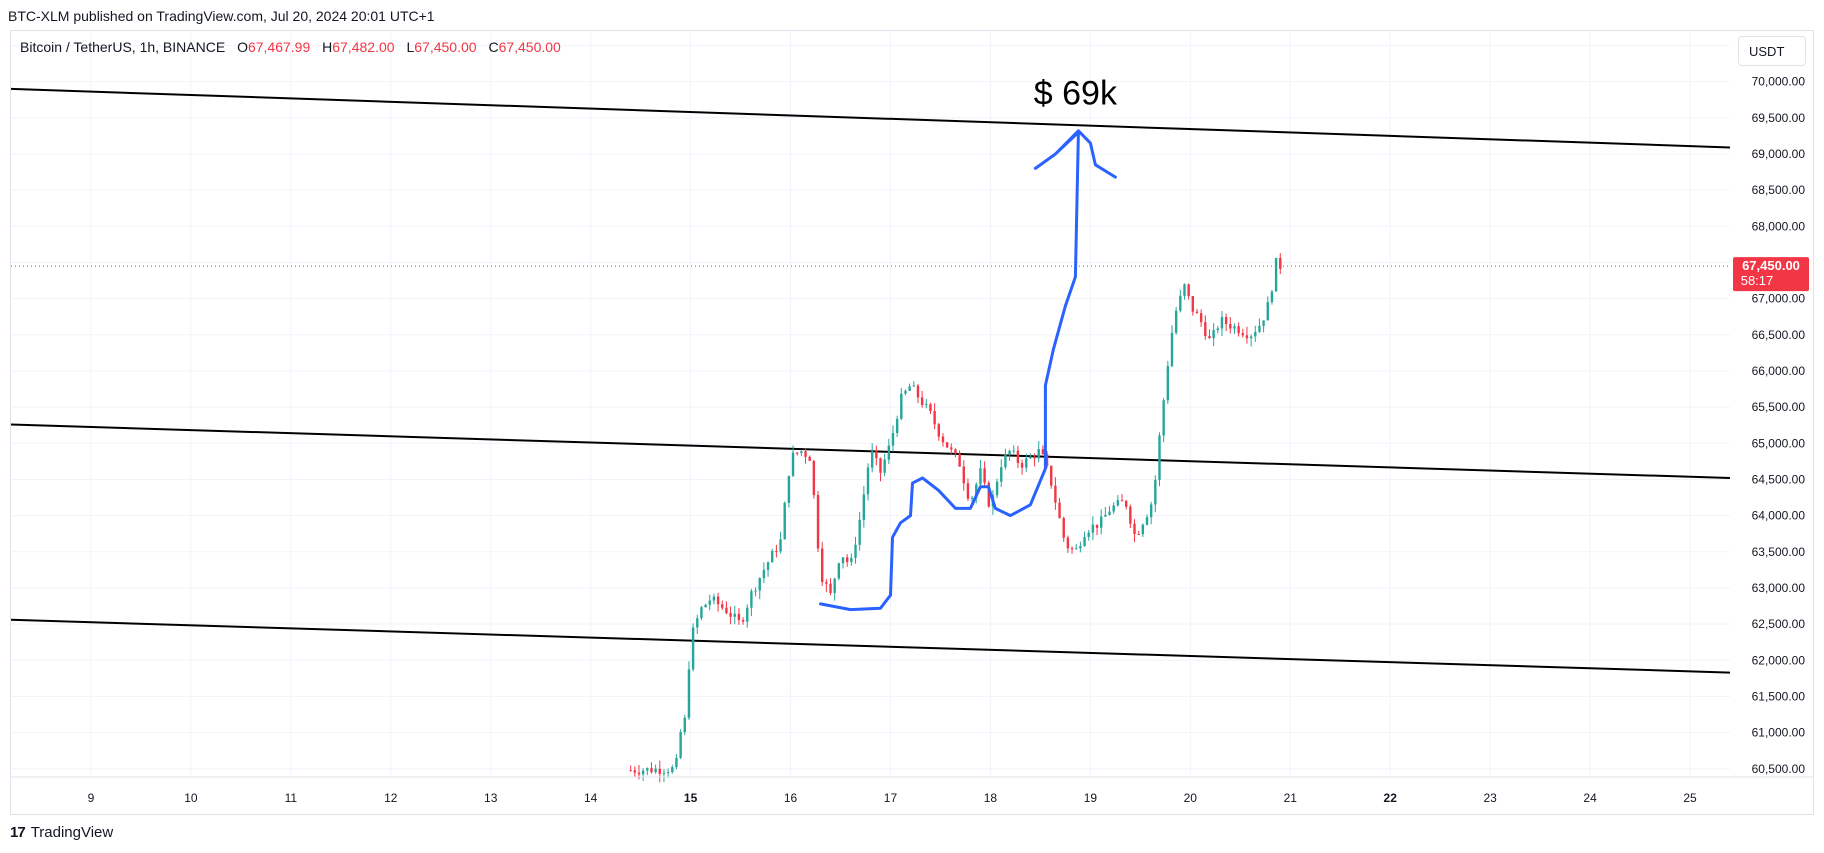  What do you see at coordinates (1779, 82) in the screenshot?
I see `y-tick-label: 70,000.00` at bounding box center [1779, 82].